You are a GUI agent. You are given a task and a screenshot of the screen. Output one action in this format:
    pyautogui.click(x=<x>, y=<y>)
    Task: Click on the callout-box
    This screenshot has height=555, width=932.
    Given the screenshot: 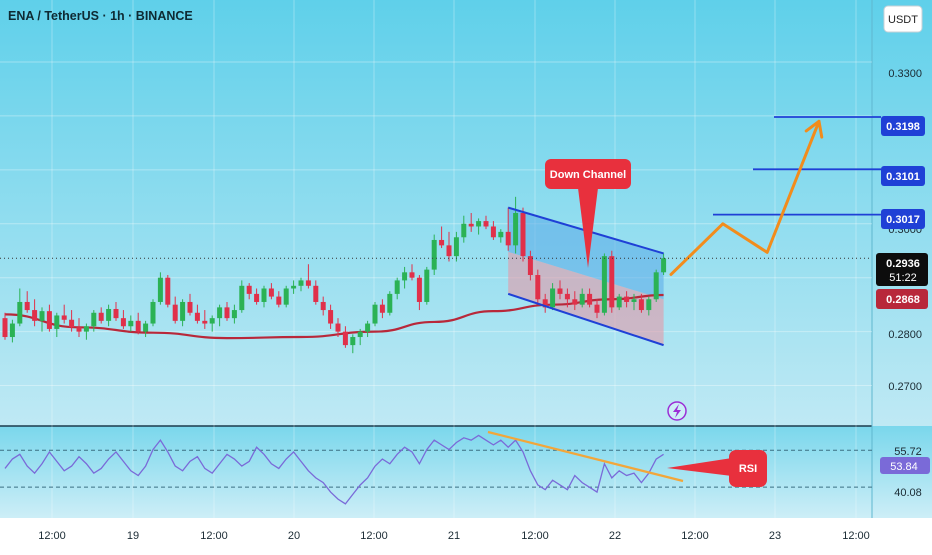 What is the action you would take?
    pyautogui.click(x=588, y=174)
    